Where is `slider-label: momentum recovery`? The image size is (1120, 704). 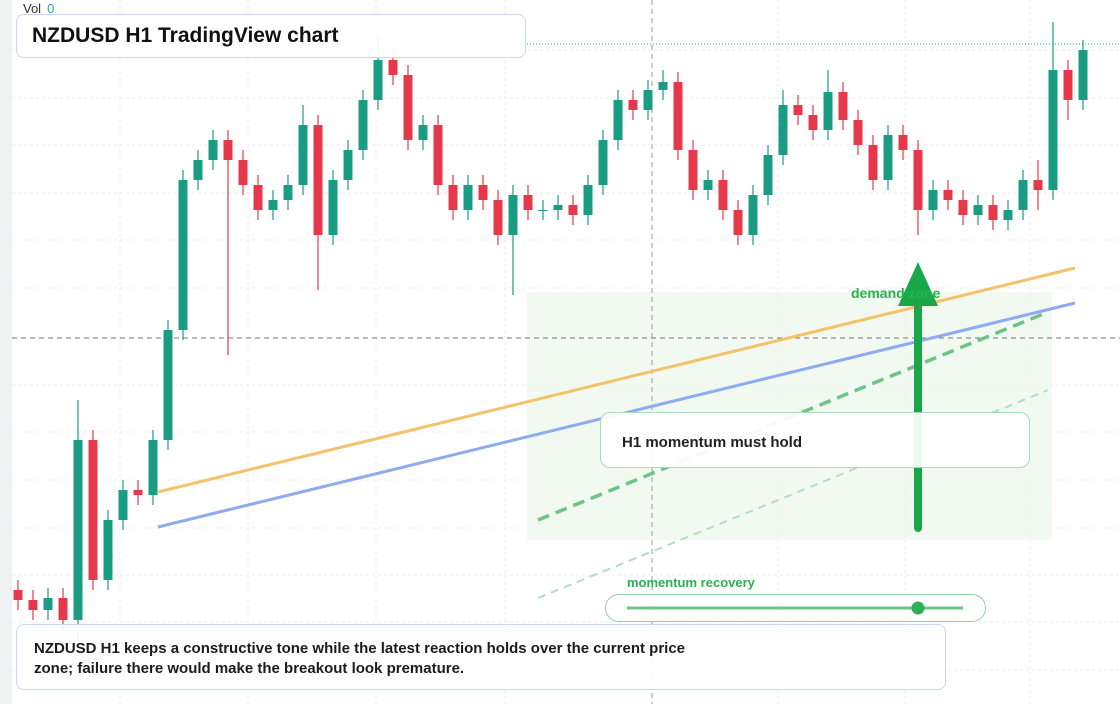 slider-label: momentum recovery is located at coordinates (691, 582).